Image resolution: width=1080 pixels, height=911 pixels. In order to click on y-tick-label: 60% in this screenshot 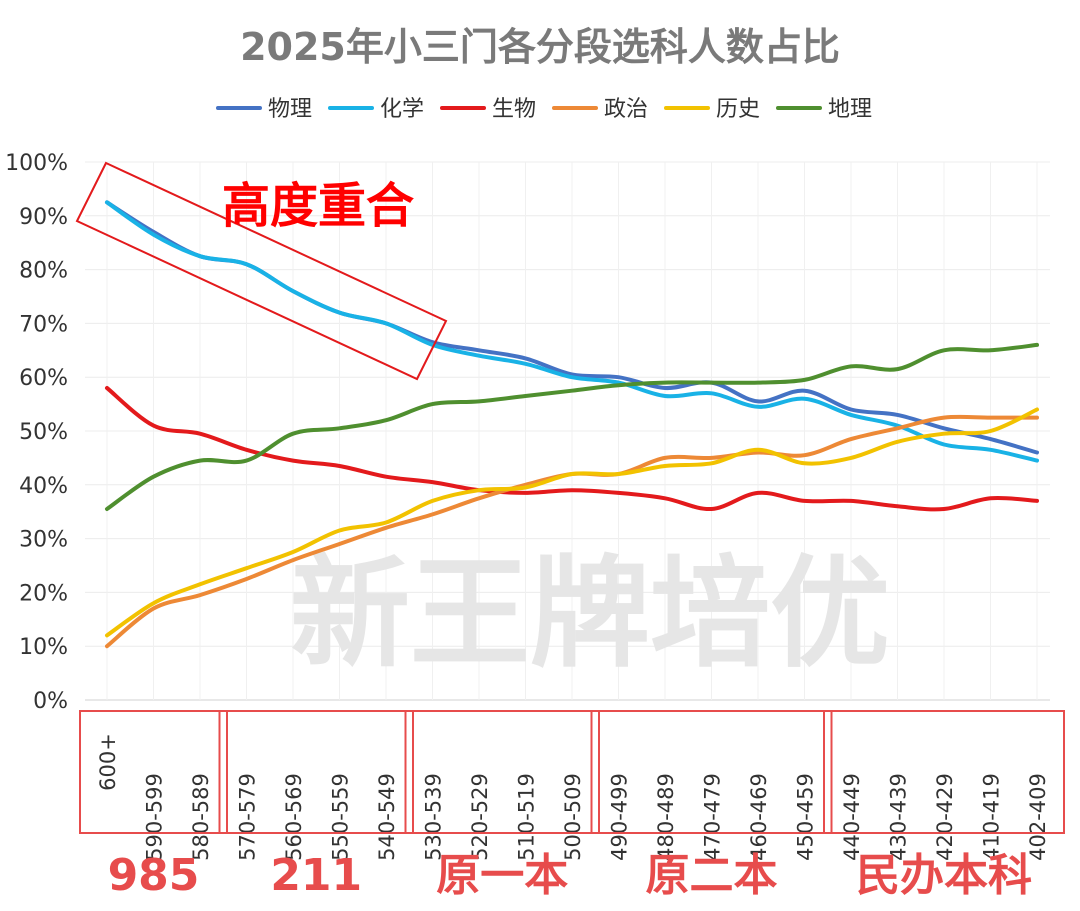, I will do `click(43, 378)`.